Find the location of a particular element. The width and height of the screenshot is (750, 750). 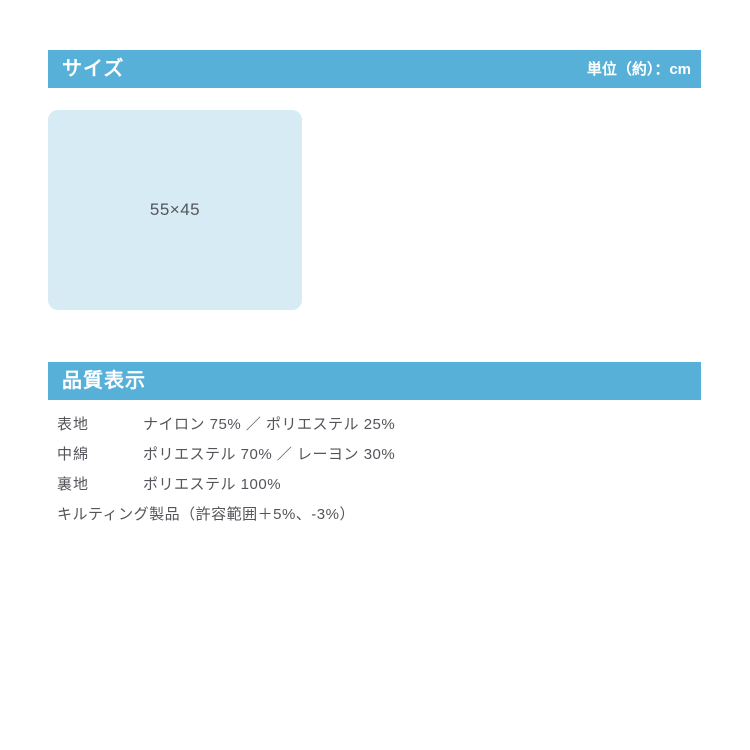

material-value: ポリエステル 70% ／ レーヨン 30% is located at coordinates (269, 454).